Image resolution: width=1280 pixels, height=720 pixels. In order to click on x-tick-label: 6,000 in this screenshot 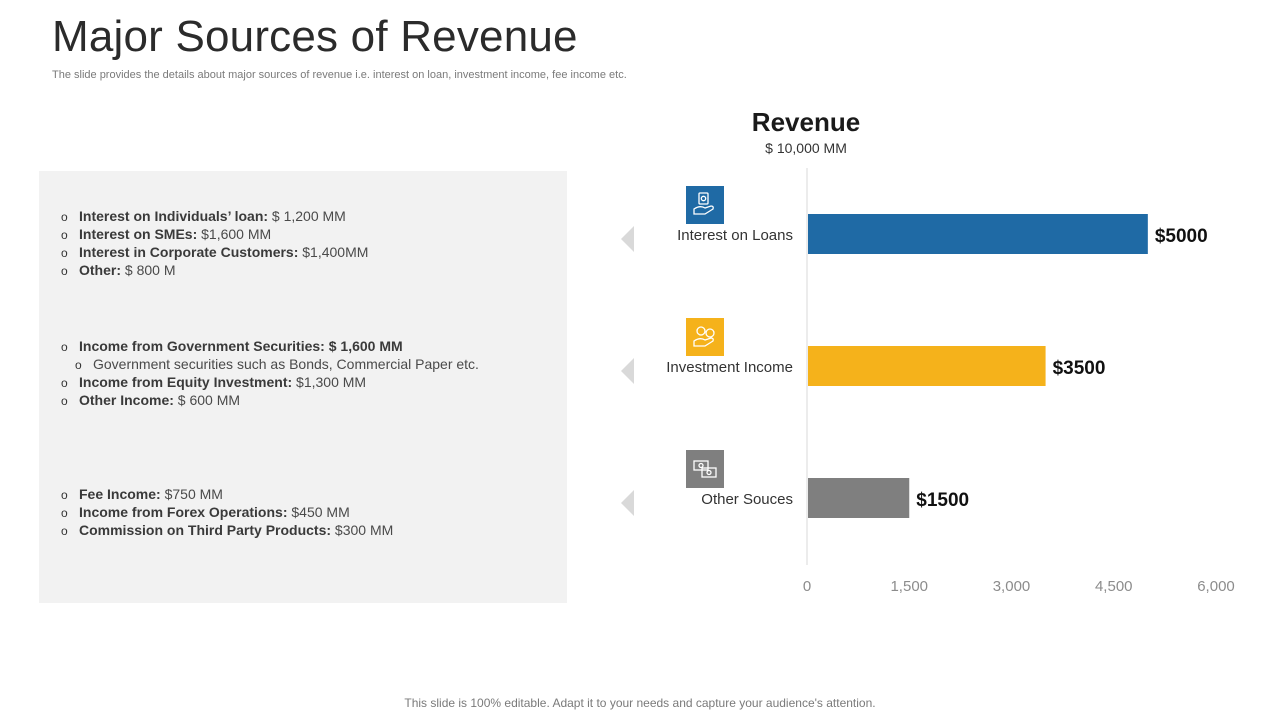, I will do `click(1216, 586)`.